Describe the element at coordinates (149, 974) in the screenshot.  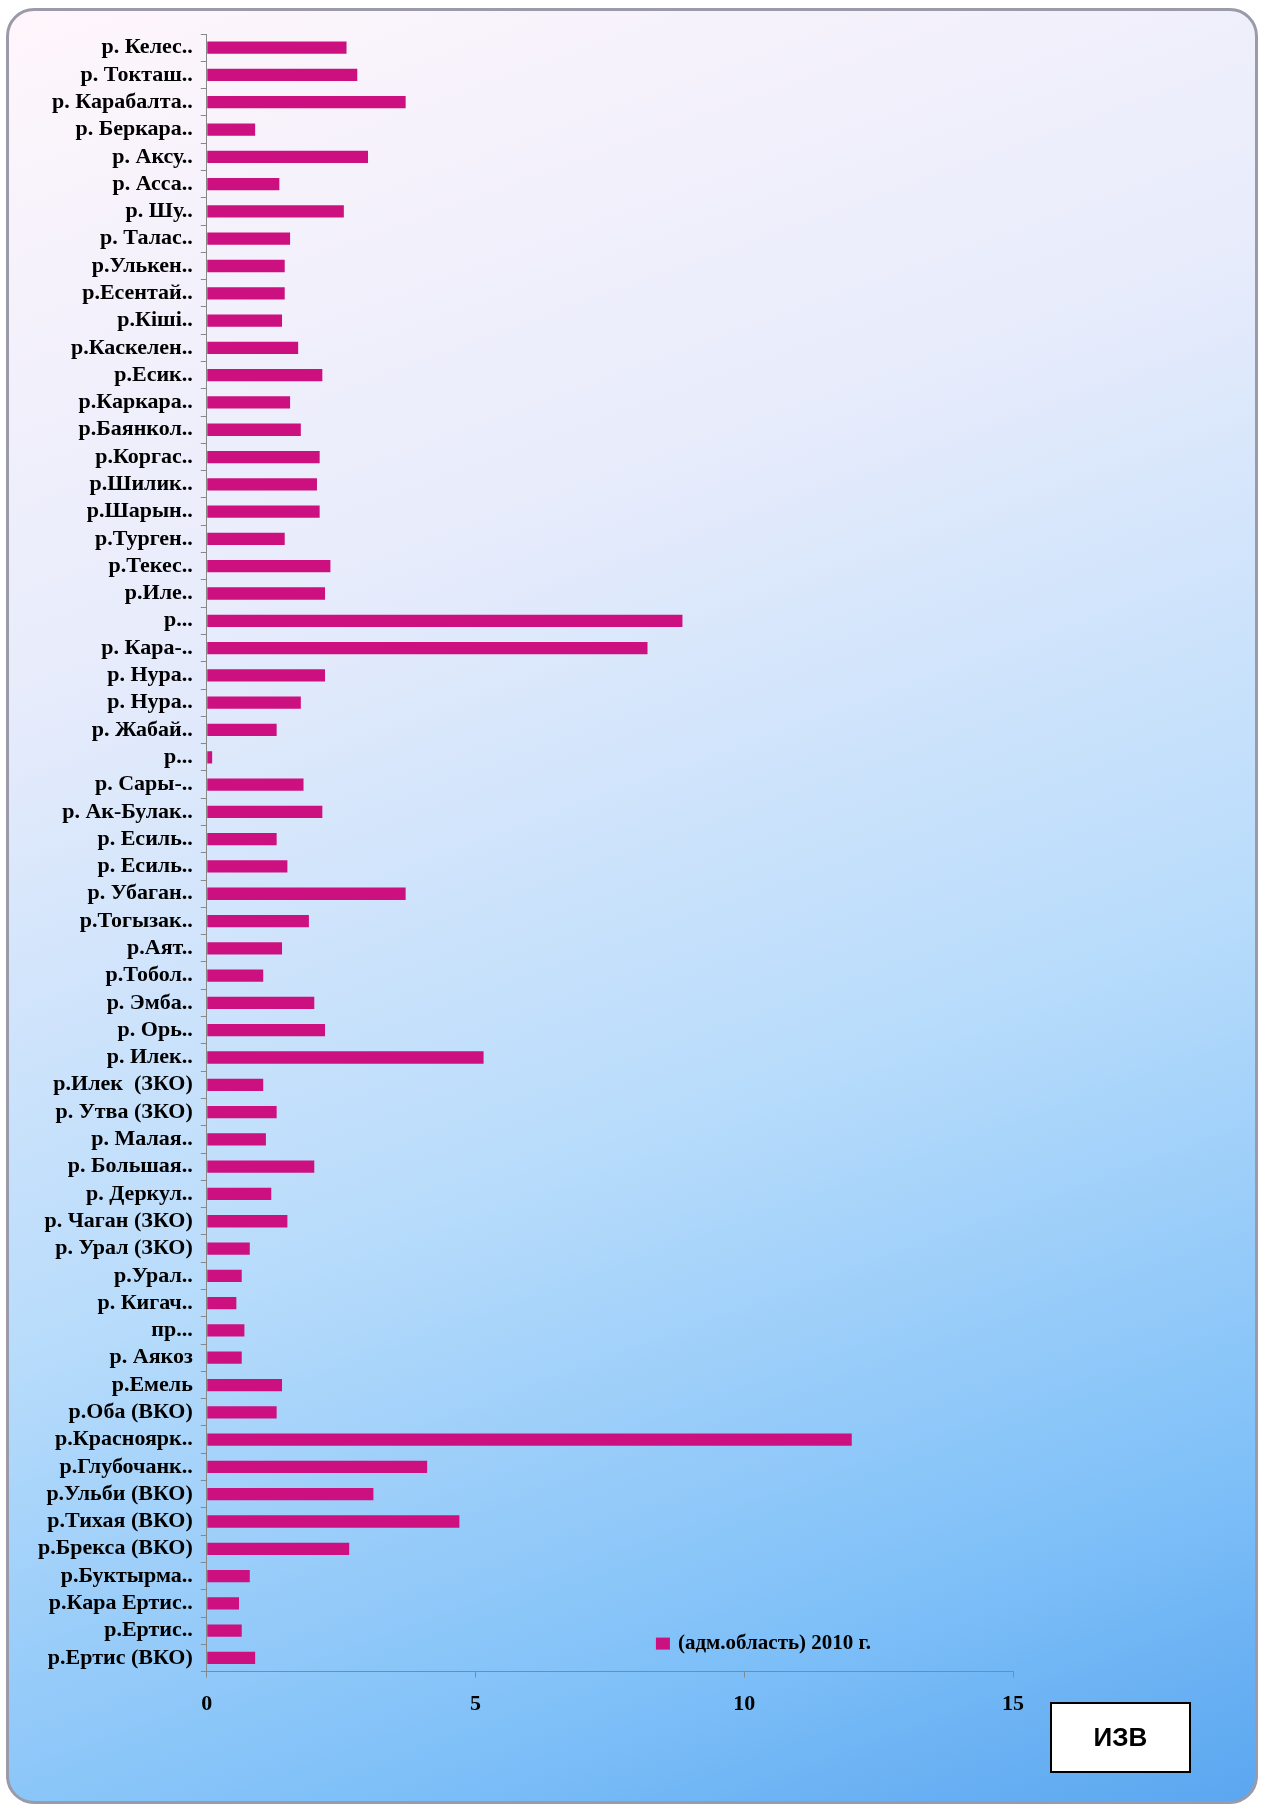
I see `y-tick-label: р.Тобол..` at that location.